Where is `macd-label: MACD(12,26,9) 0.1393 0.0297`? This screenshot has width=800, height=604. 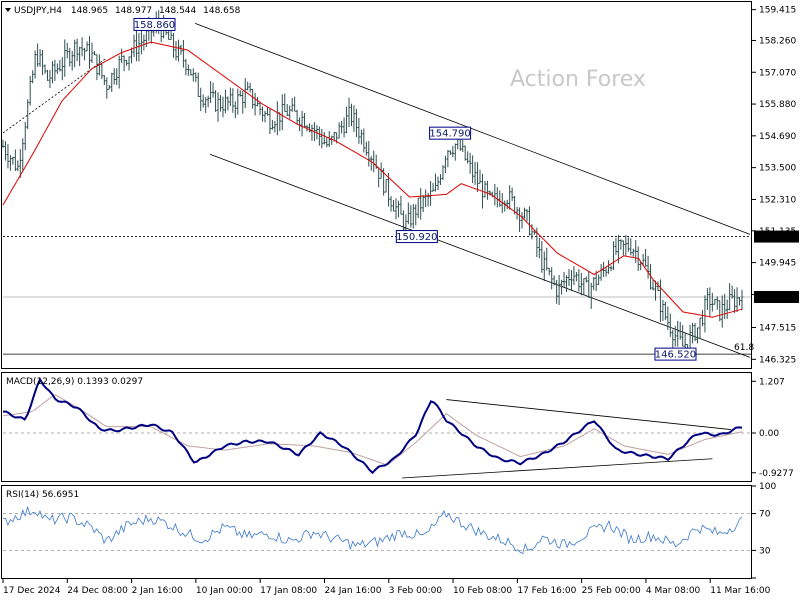
macd-label: MACD(12,26,9) 0.1393 0.0297 is located at coordinates (74, 382).